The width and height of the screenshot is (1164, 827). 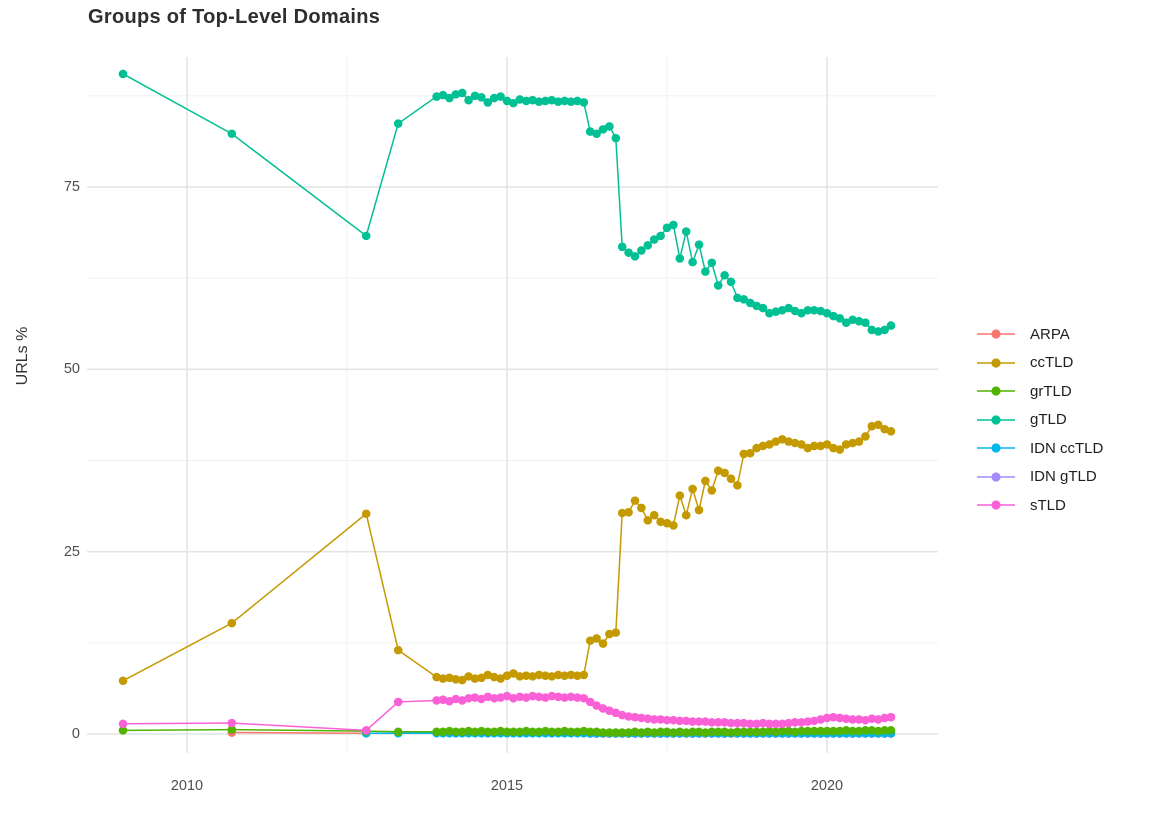 What do you see at coordinates (827, 786) in the screenshot?
I see `x-tick-label: 2020` at bounding box center [827, 786].